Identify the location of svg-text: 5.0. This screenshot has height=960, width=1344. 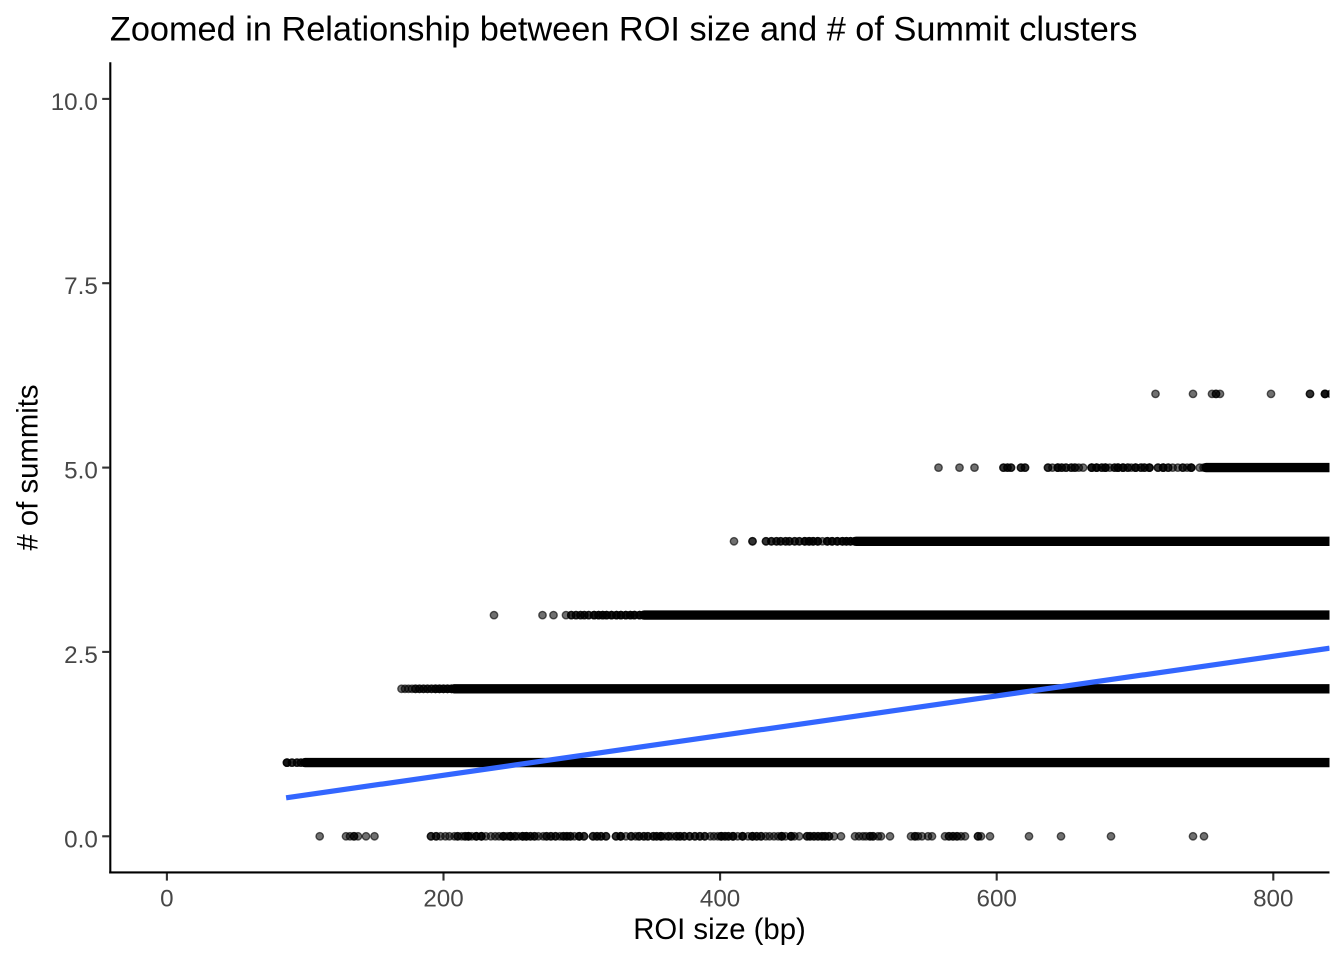
(81, 471).